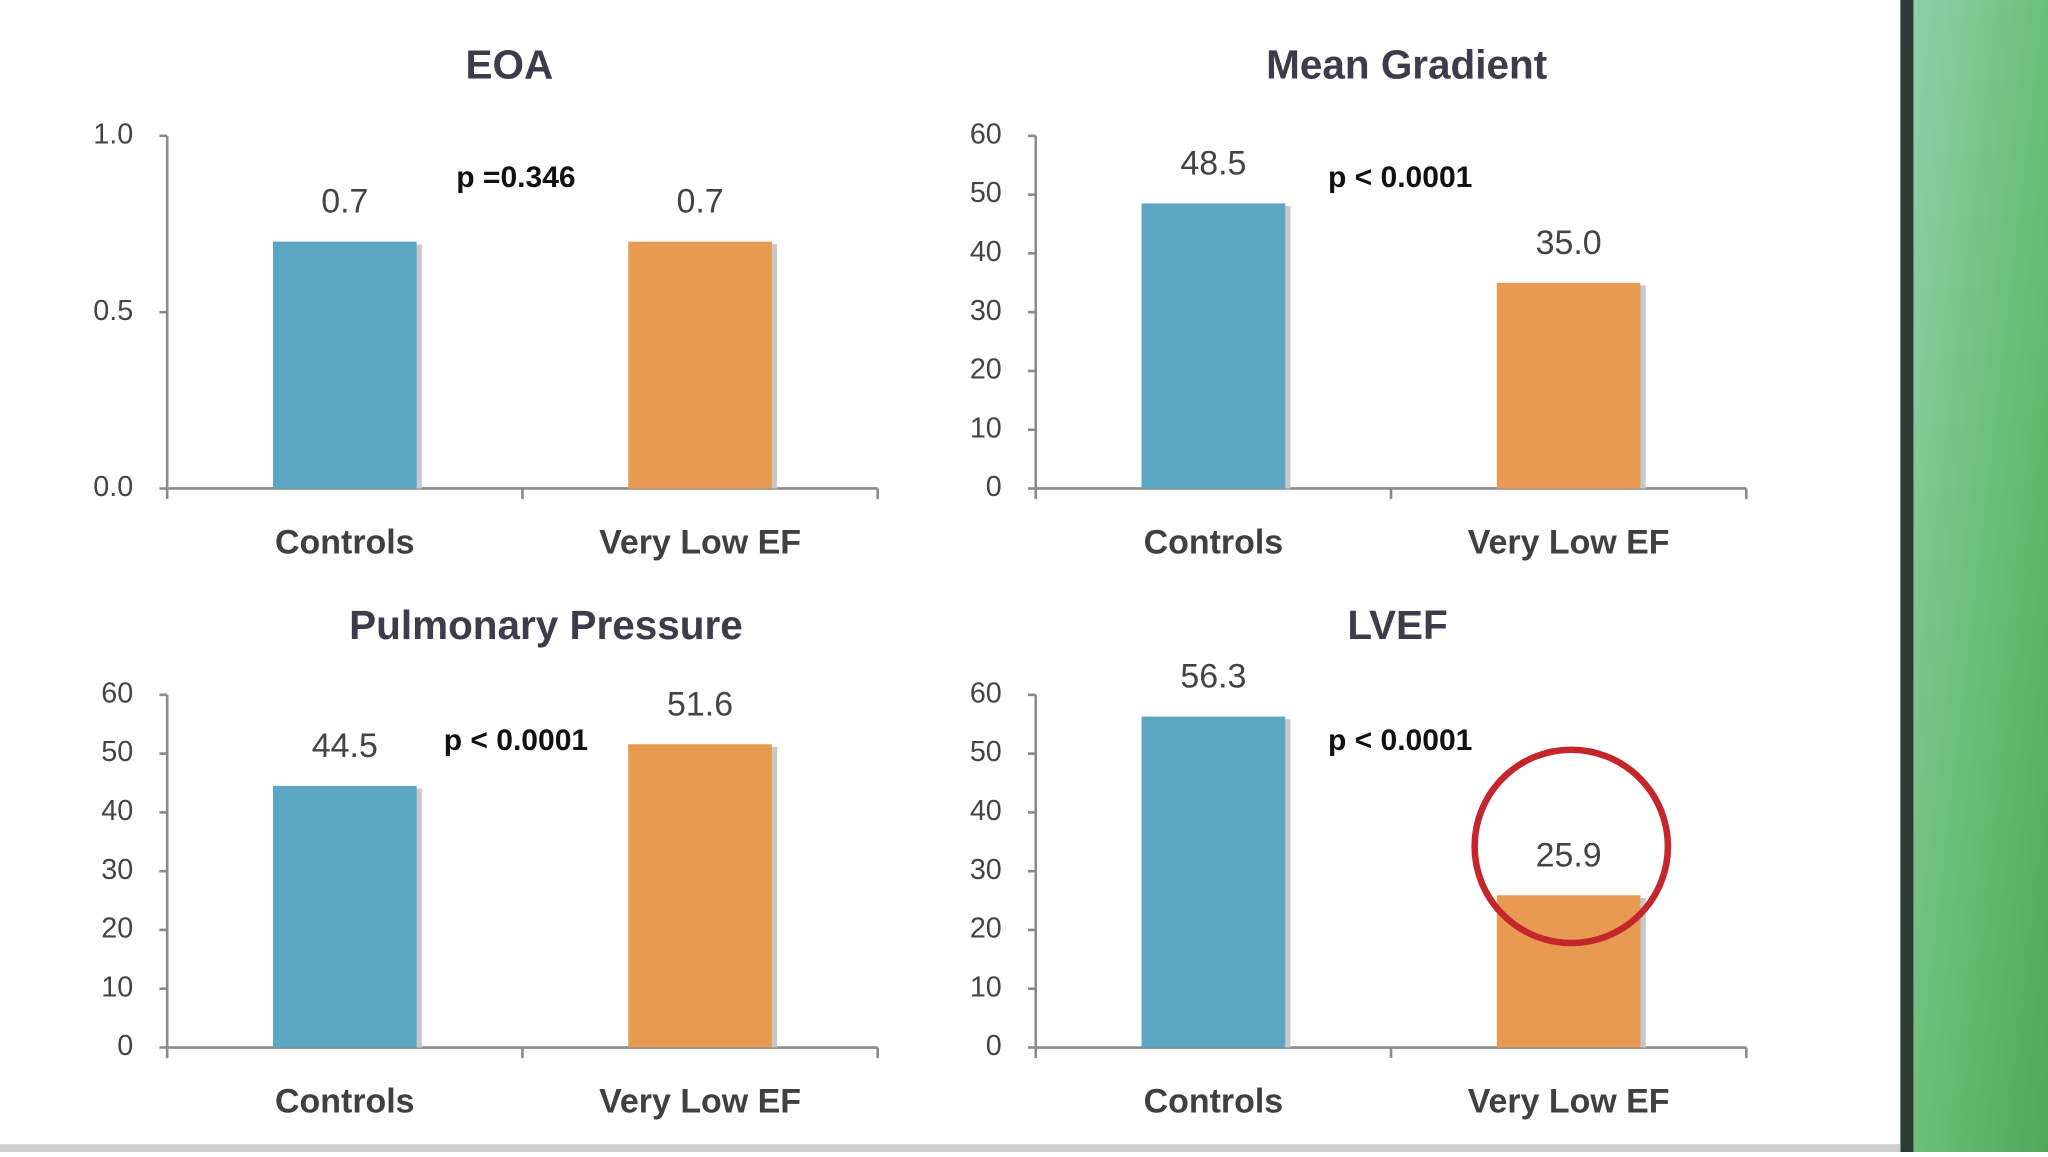 Image resolution: width=2048 pixels, height=1157 pixels. What do you see at coordinates (113, 134) in the screenshot?
I see `y-tick-label: 1.0` at bounding box center [113, 134].